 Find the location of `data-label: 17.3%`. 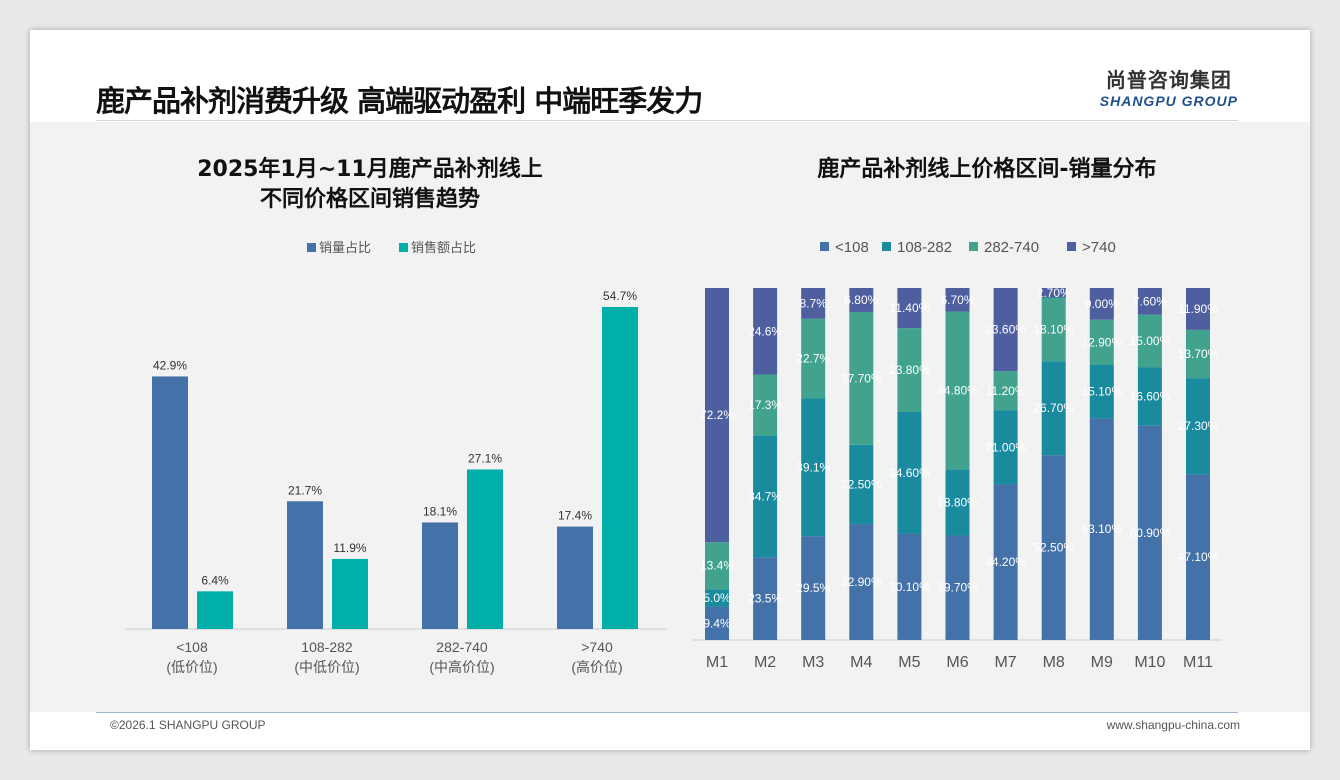

data-label: 17.3% is located at coordinates (765, 405).